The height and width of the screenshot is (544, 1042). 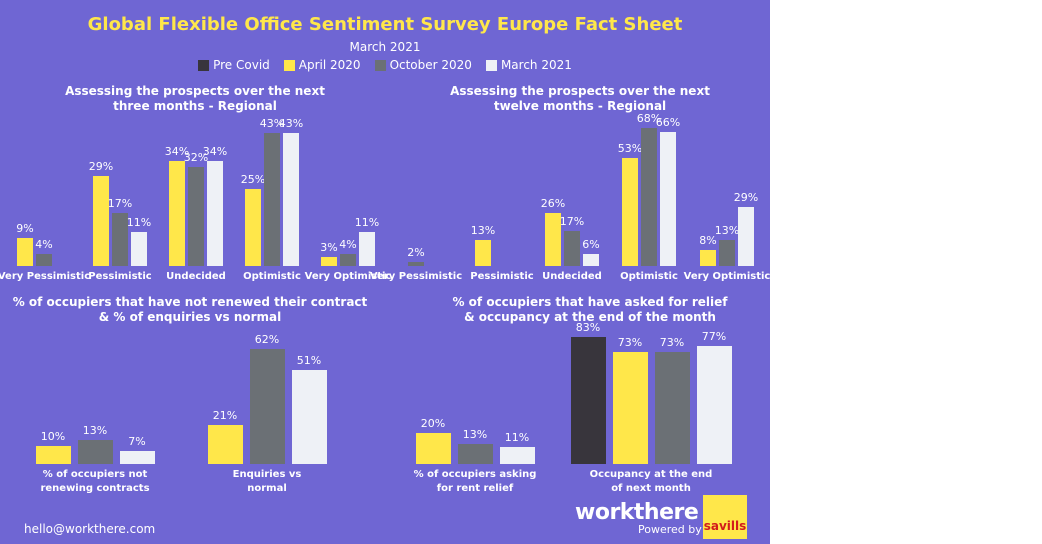 What do you see at coordinates (708, 240) in the screenshot?
I see `chart2-value-label: 8%` at bounding box center [708, 240].